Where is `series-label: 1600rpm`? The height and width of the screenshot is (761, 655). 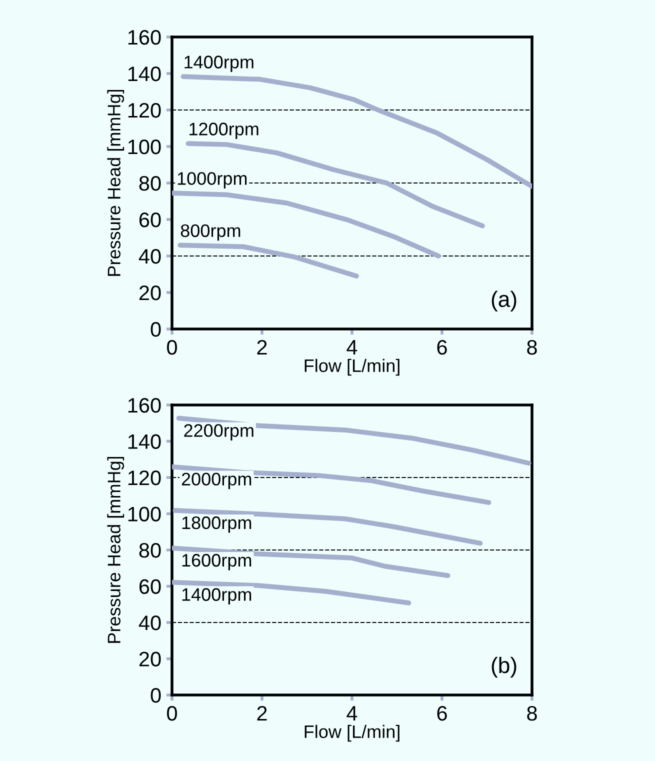 series-label: 1600rpm is located at coordinates (217, 562).